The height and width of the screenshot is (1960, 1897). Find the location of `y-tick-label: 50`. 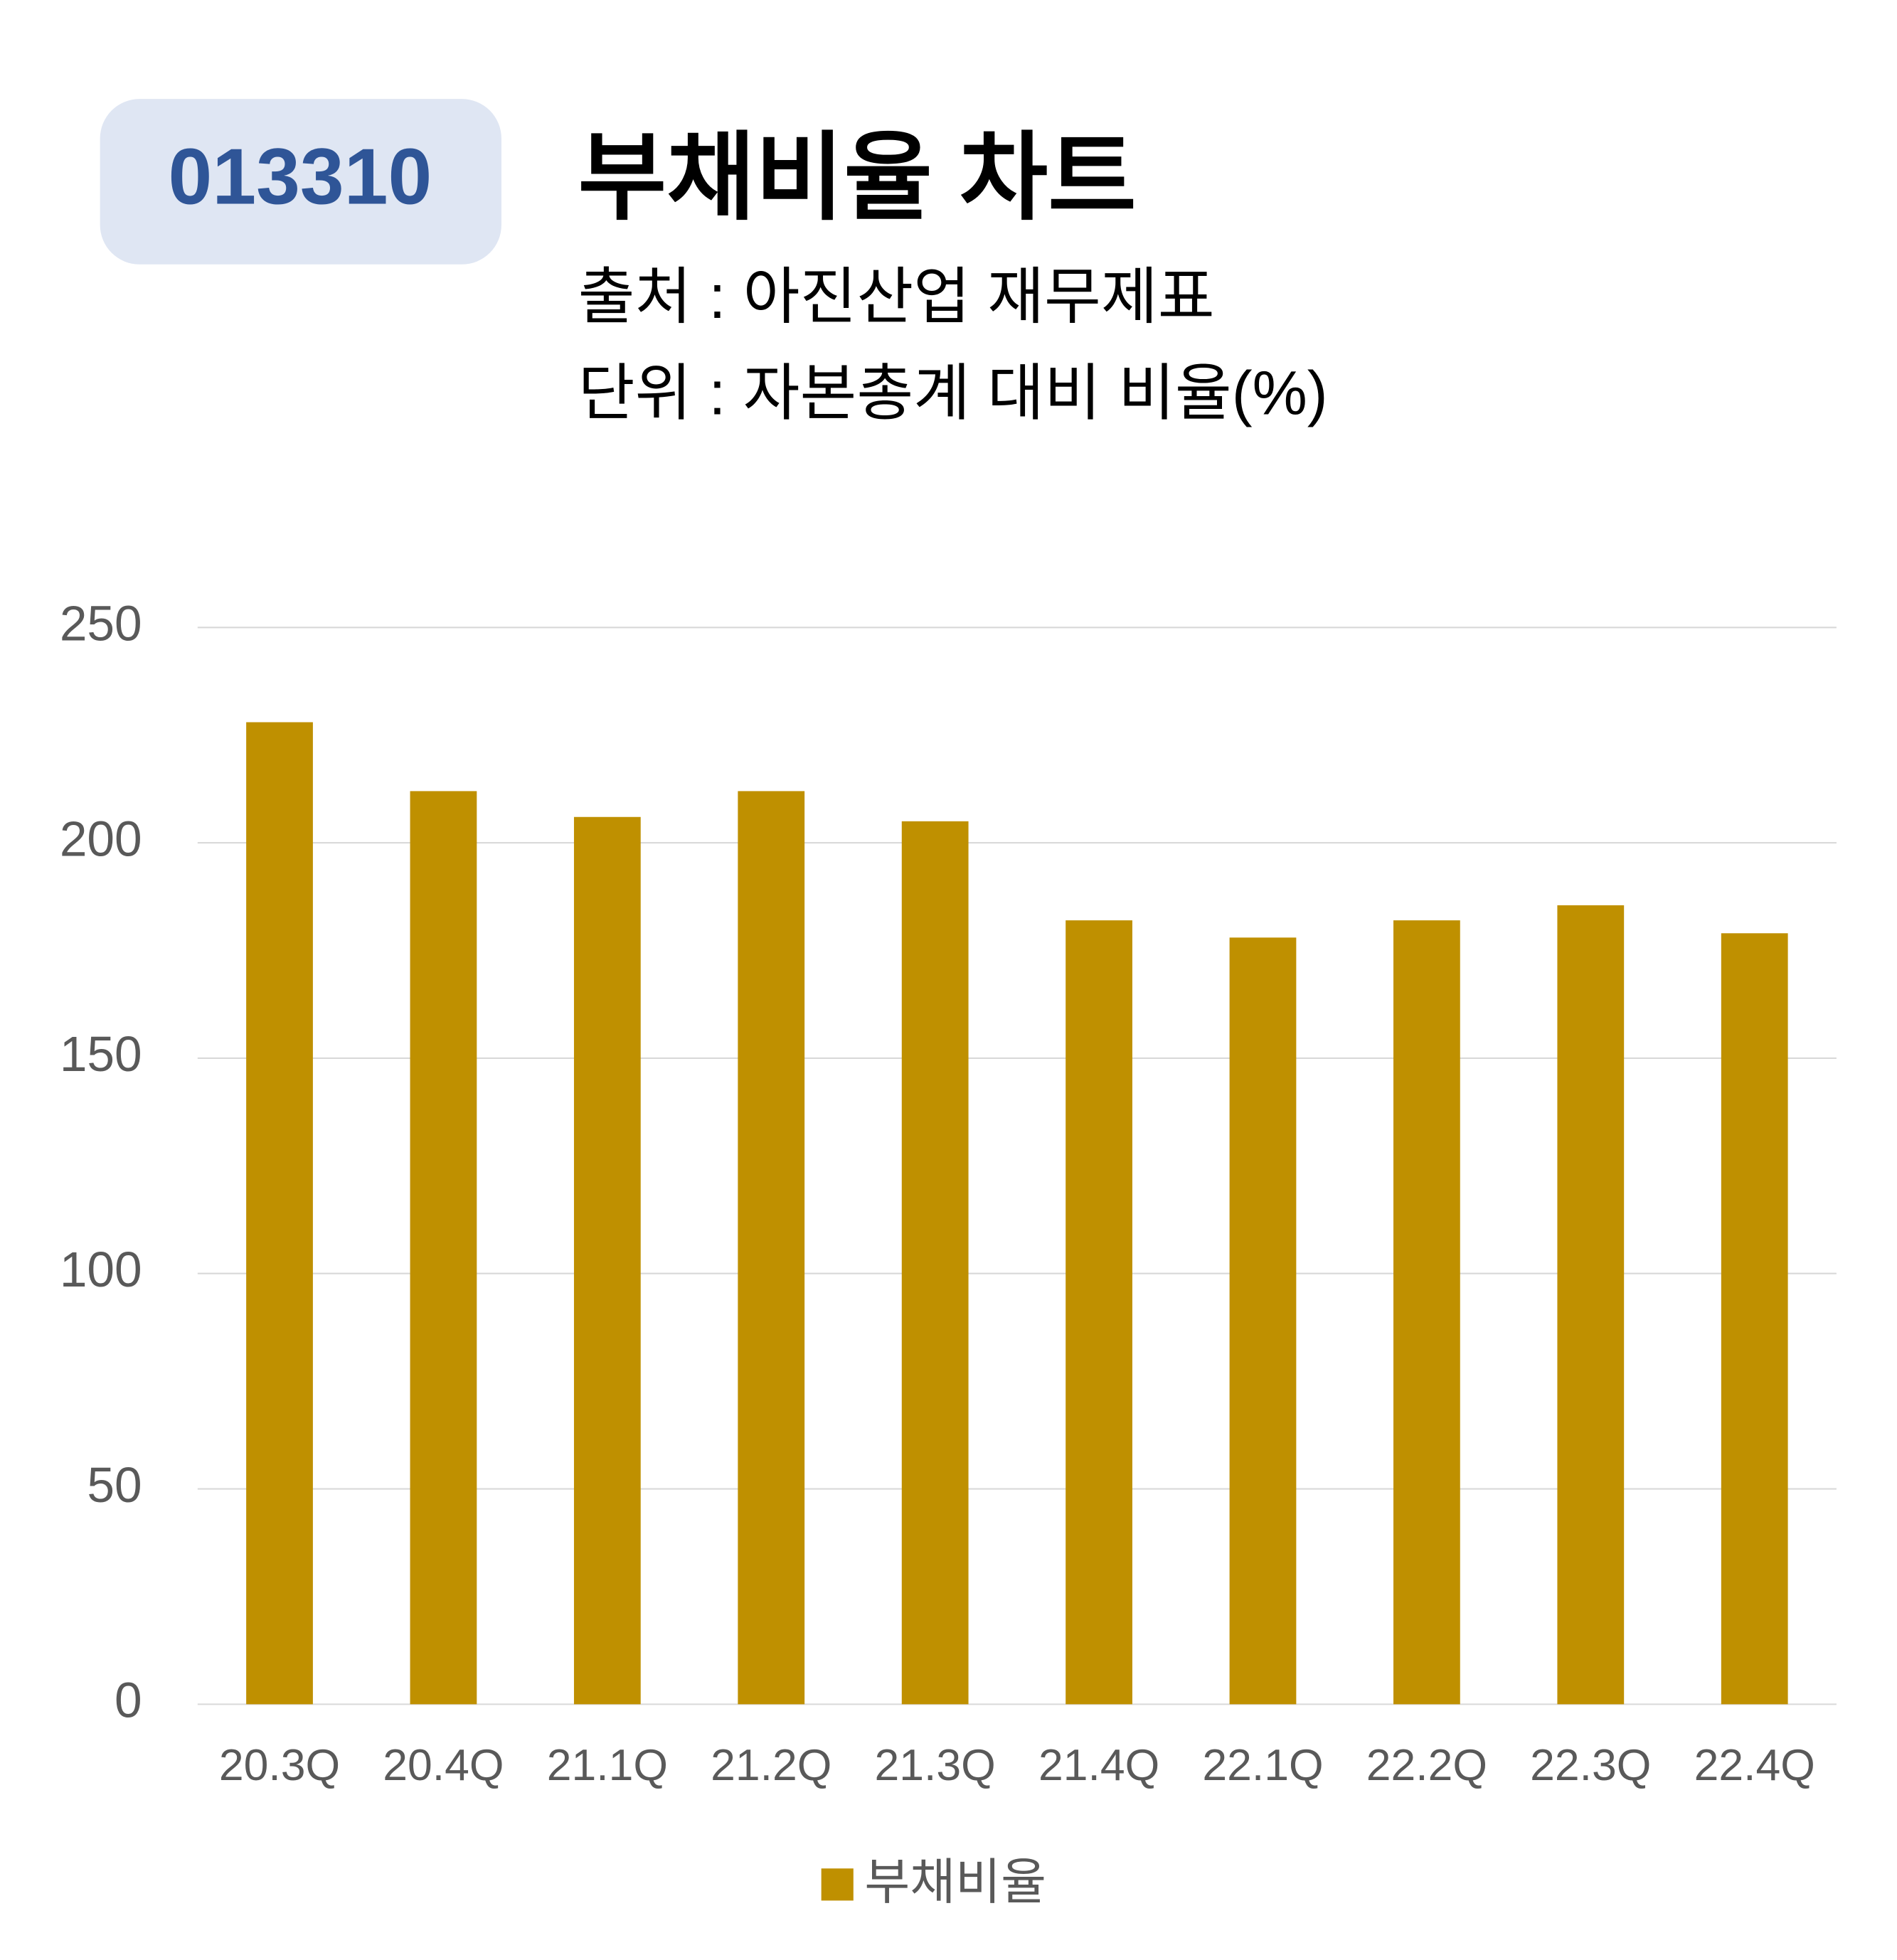

y-tick-label: 50 is located at coordinates (115, 1485).